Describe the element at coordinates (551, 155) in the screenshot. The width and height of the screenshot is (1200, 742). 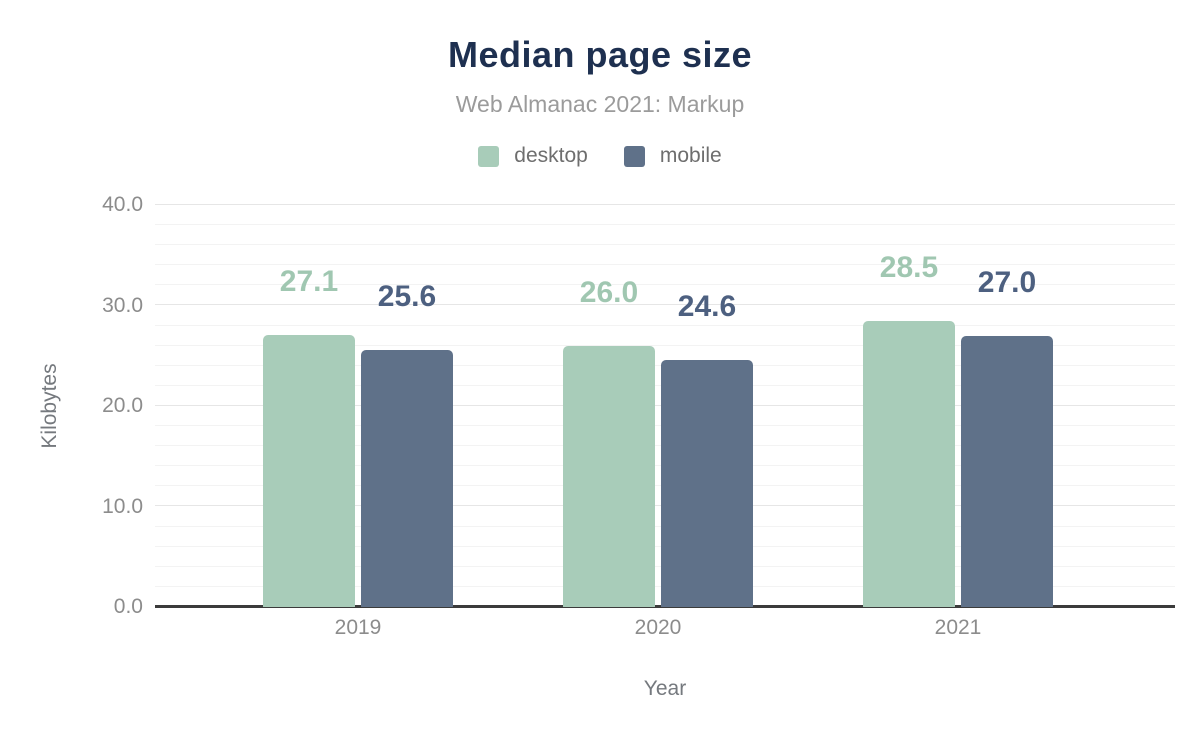
I see `legend-label-desktop: desktop` at that location.